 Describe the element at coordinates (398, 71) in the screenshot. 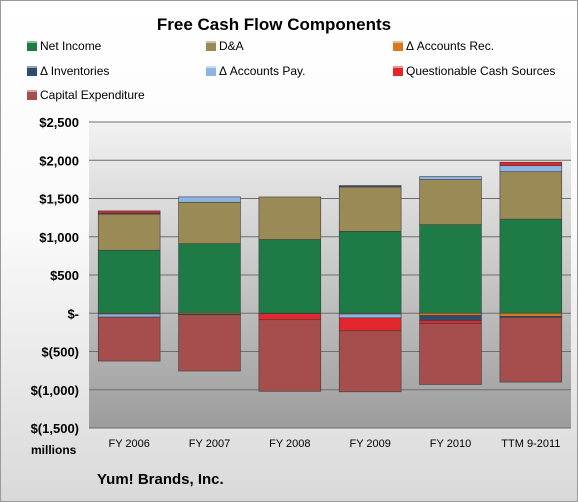

I see `legend-swatch-questionable` at that location.